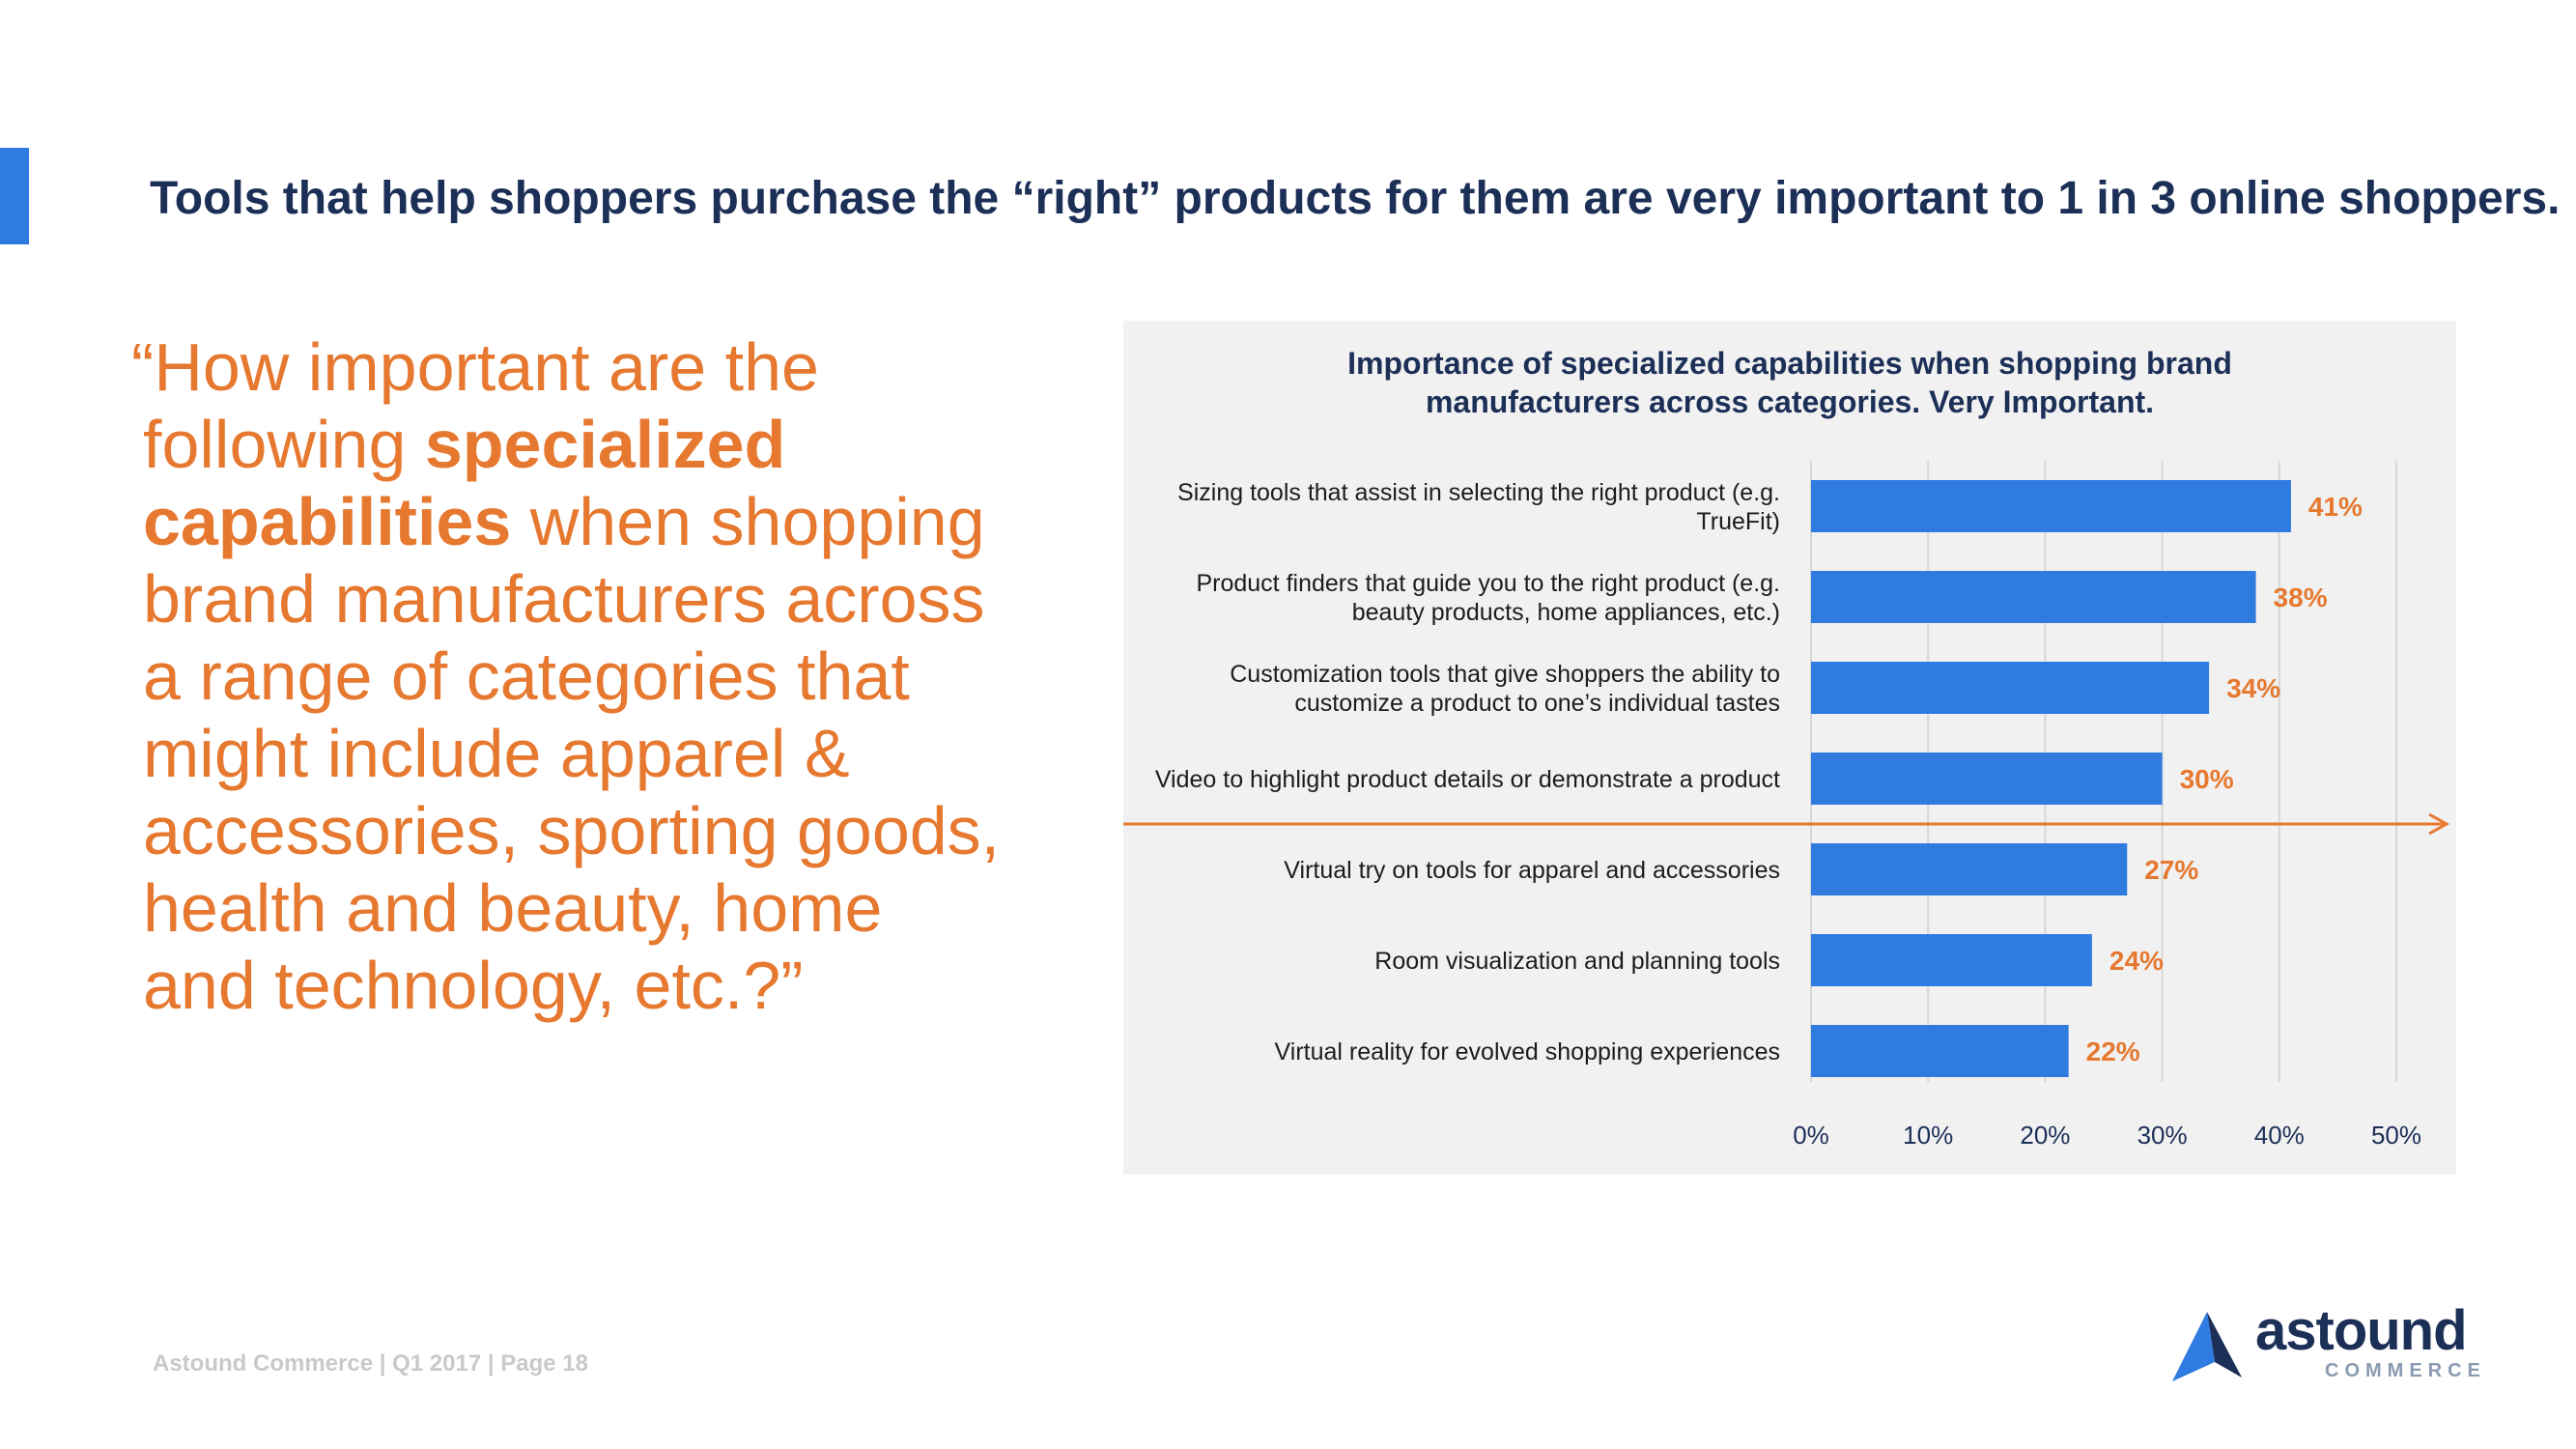  What do you see at coordinates (370, 1363) in the screenshot?
I see `footer-text: Astound Commerce | Q1 2017 | Page 18` at bounding box center [370, 1363].